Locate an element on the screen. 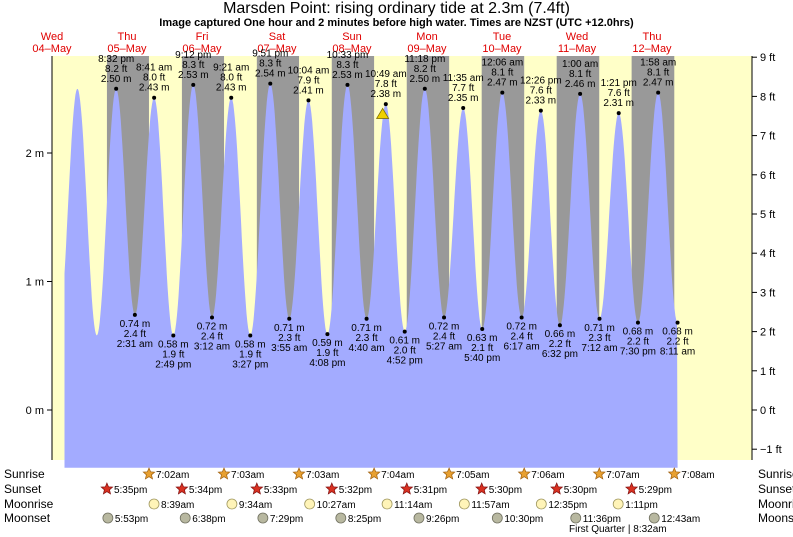  sunset-time: 5:32pm is located at coordinates (355, 490).